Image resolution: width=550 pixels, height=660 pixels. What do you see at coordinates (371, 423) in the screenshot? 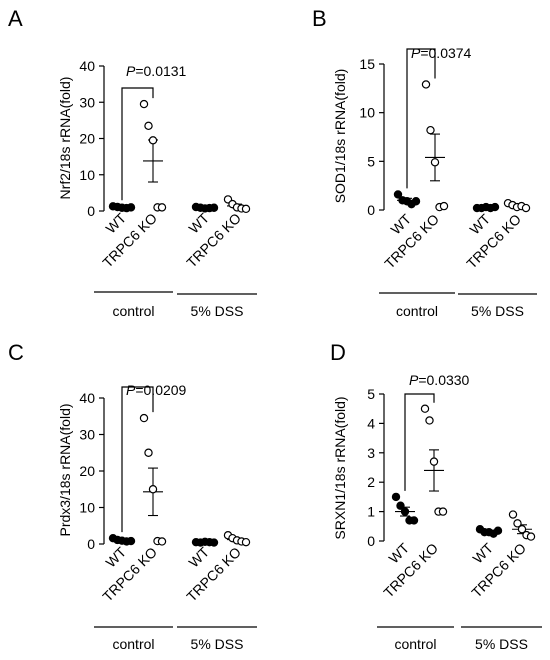
I see `y-tick-label: 4` at bounding box center [371, 423].